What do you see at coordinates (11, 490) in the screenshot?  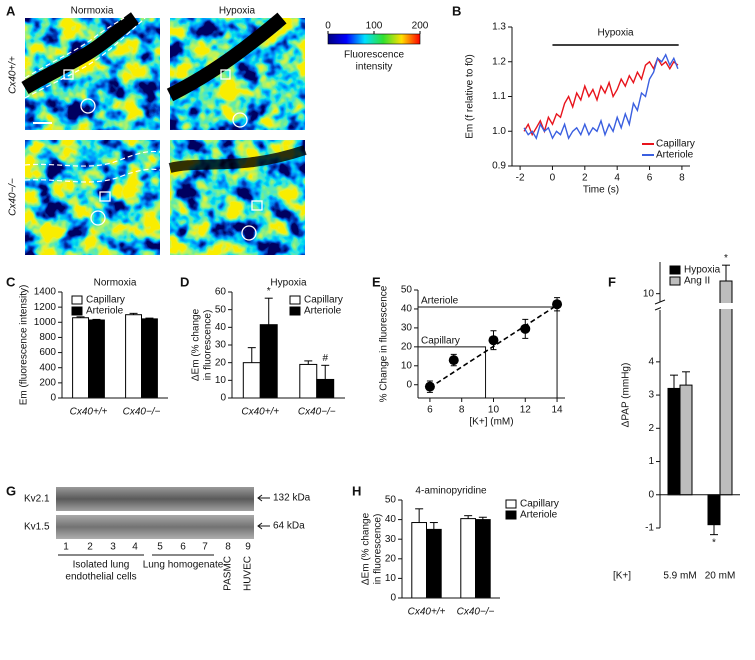 I see `panel-label: G` at bounding box center [11, 490].